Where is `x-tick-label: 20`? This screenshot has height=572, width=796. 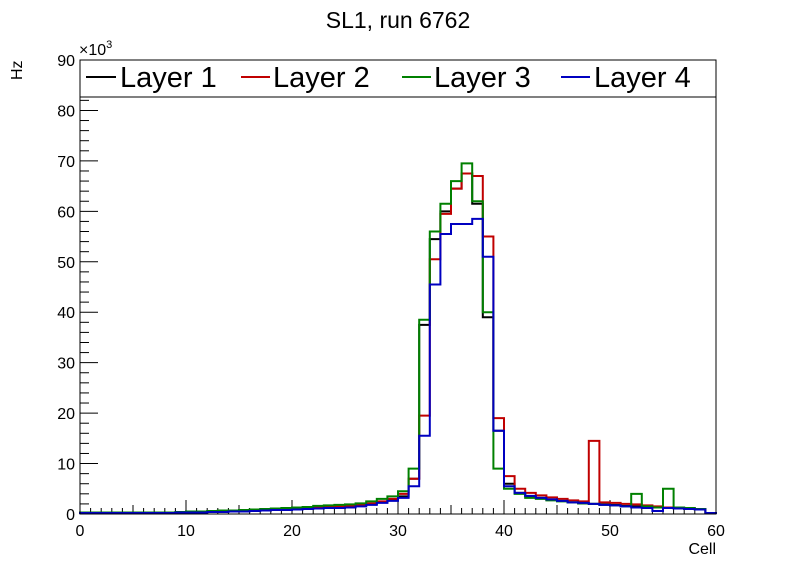 x-tick-label: 20 is located at coordinates (292, 531).